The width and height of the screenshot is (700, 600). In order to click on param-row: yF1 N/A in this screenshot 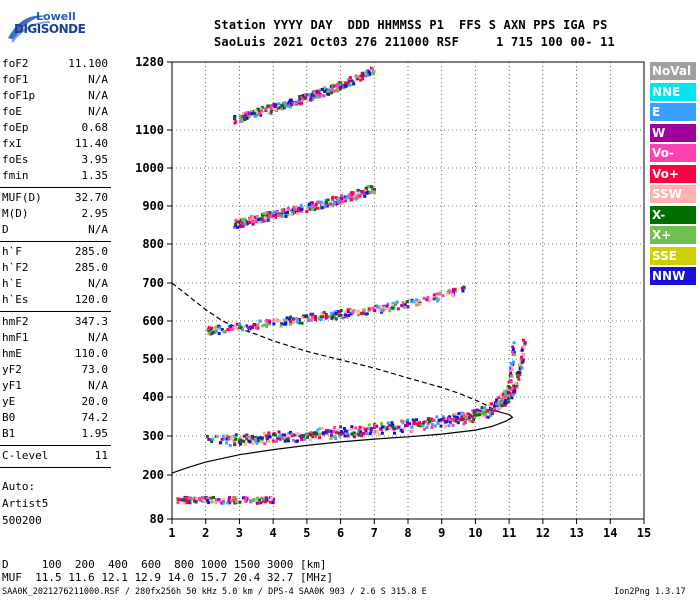, I will do `click(55, 387)`.